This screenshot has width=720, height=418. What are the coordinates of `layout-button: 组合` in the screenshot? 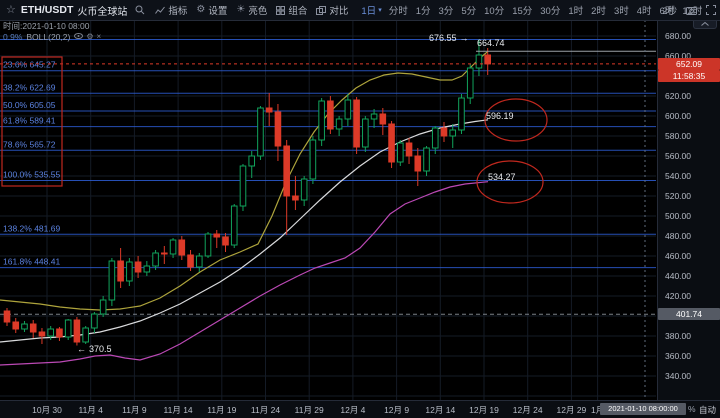 It's located at (291, 10).